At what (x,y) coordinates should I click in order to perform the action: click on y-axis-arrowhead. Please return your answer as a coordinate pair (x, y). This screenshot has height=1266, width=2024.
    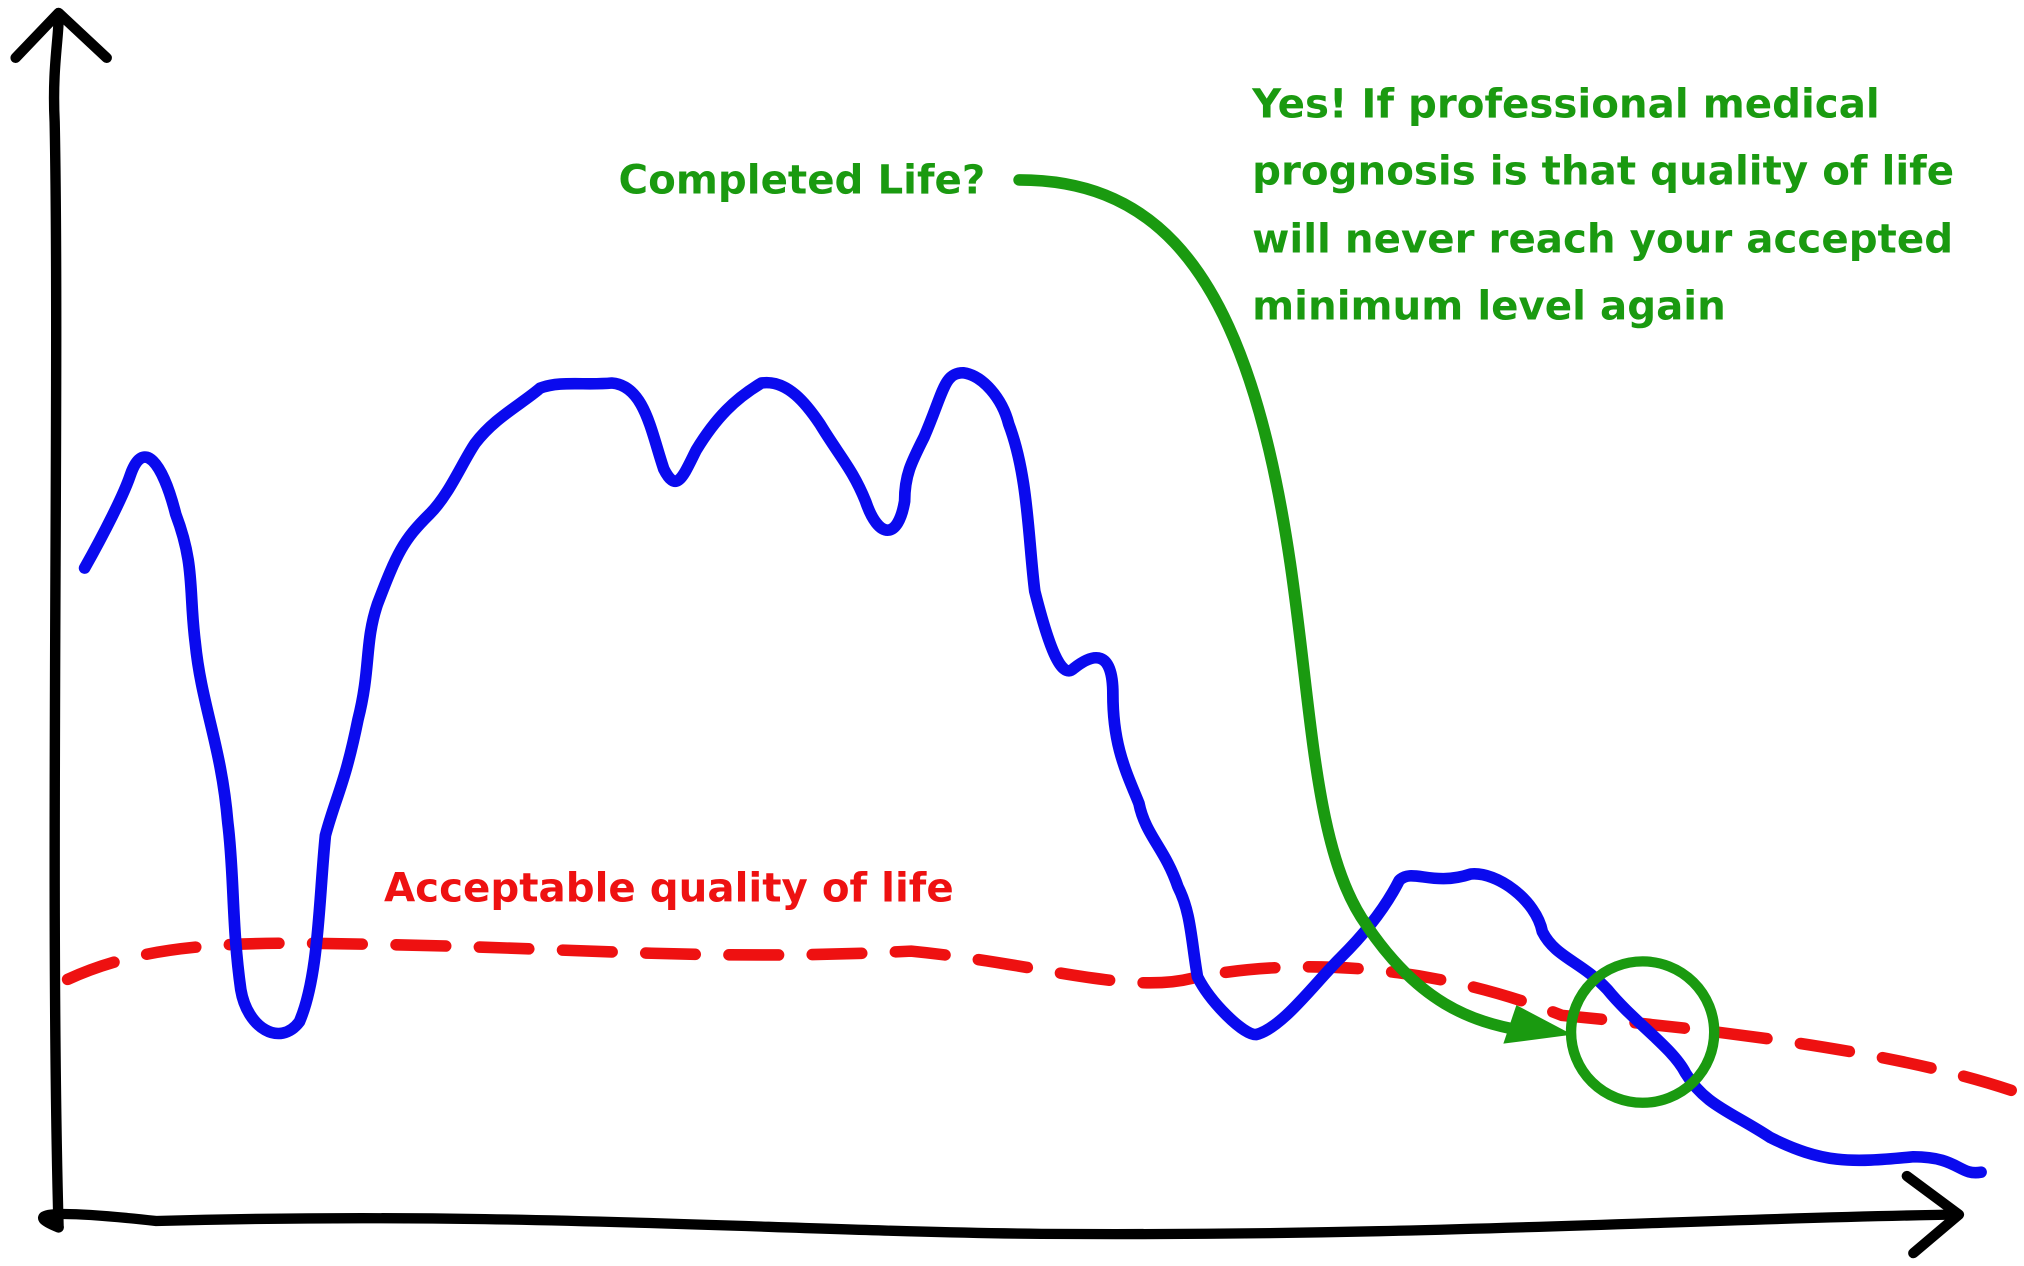
    Looking at the image, I should click on (61, 35).